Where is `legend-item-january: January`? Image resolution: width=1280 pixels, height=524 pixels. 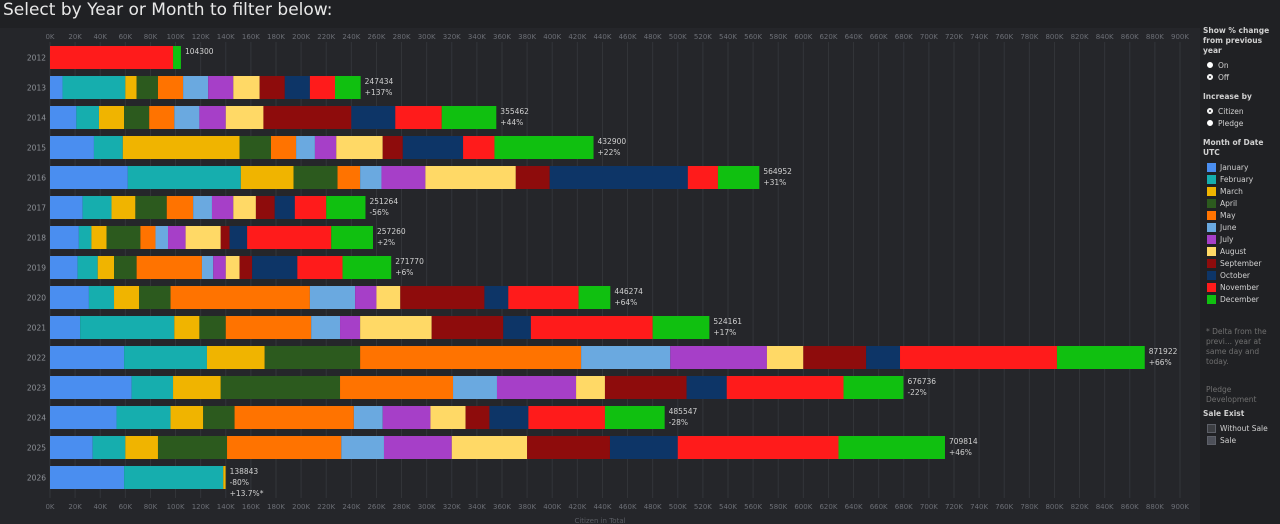 legend-item-january: January is located at coordinates (1241, 167).